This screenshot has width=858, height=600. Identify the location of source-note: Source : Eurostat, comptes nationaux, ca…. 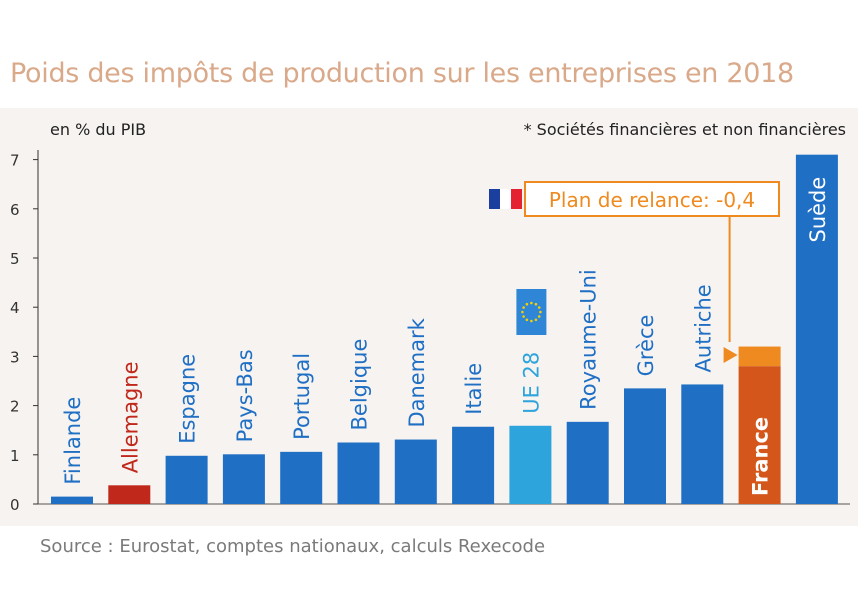
(293, 546).